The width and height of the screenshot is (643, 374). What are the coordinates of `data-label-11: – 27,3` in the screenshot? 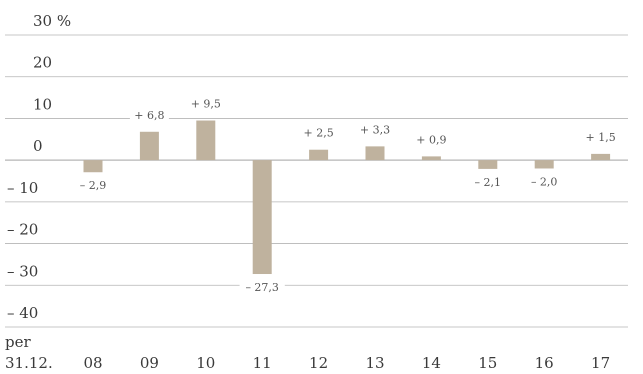 It's located at (262, 287).